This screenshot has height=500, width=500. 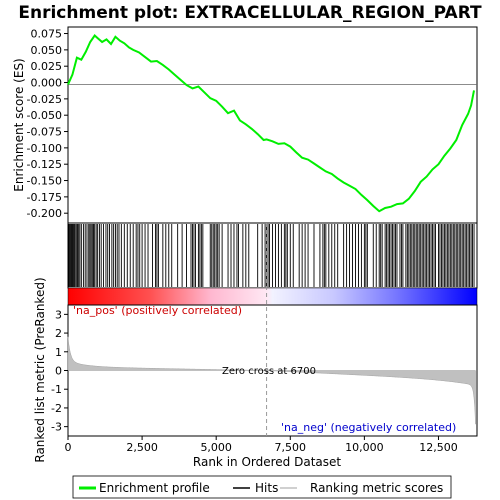 I want to click on es-y-tick-label: -0.200, so click(x=44, y=213).